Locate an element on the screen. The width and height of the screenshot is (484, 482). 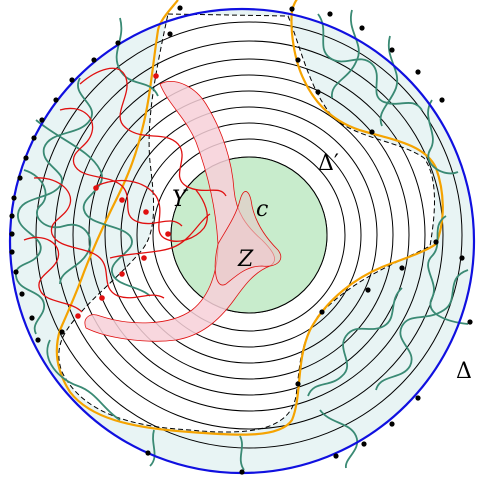
label-delta-prime: Δ′ is located at coordinates (328, 163).